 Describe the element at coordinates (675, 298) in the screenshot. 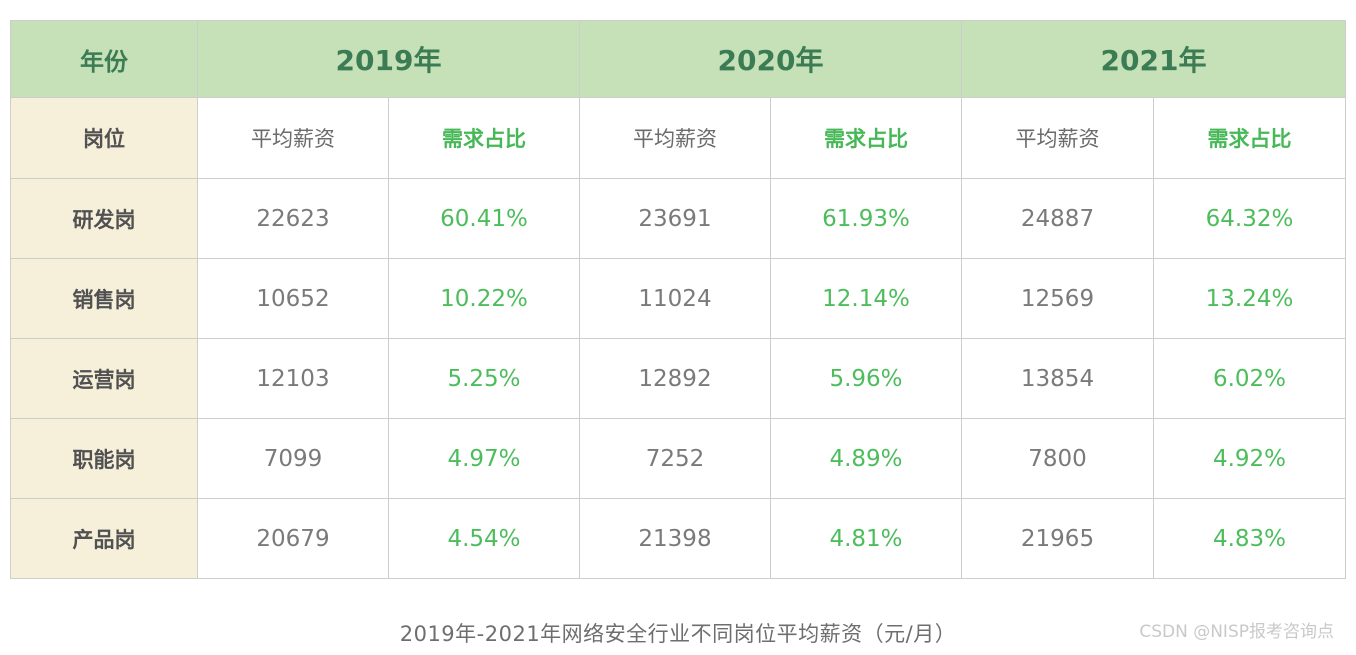

I see `salary-value: 11024` at that location.